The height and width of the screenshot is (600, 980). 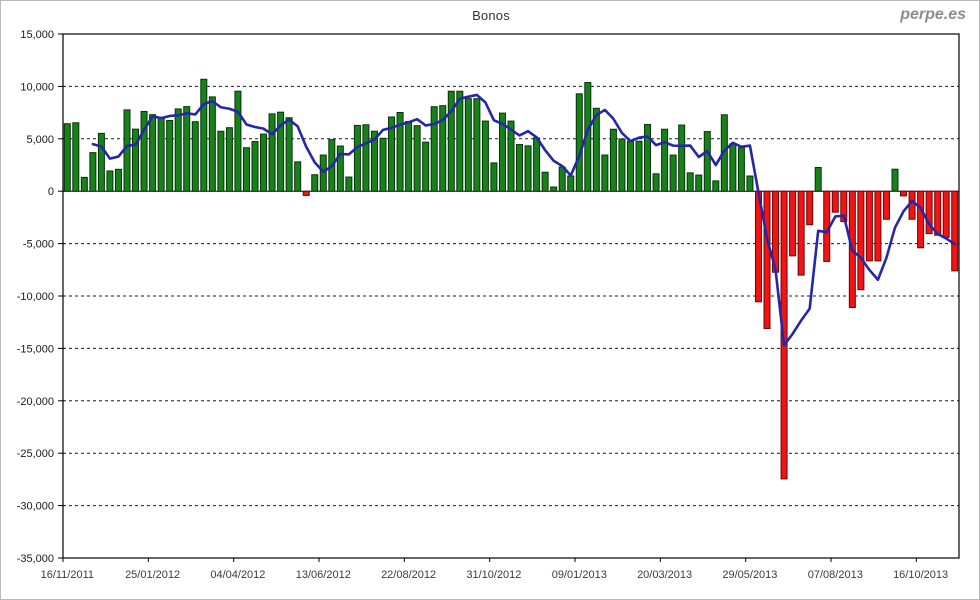 I want to click on y-axis-label: 15,000, so click(x=37, y=35).